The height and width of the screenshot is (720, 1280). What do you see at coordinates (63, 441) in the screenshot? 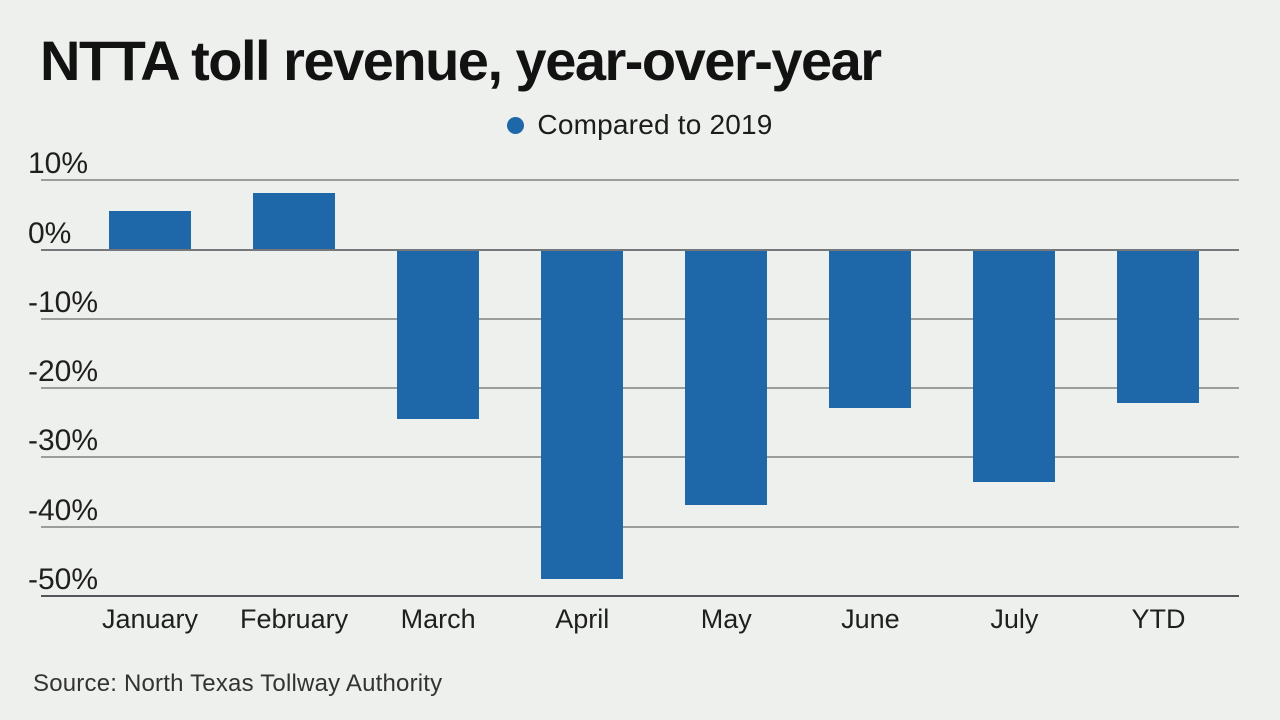
I see `y-tick-label: -30%` at bounding box center [63, 441].